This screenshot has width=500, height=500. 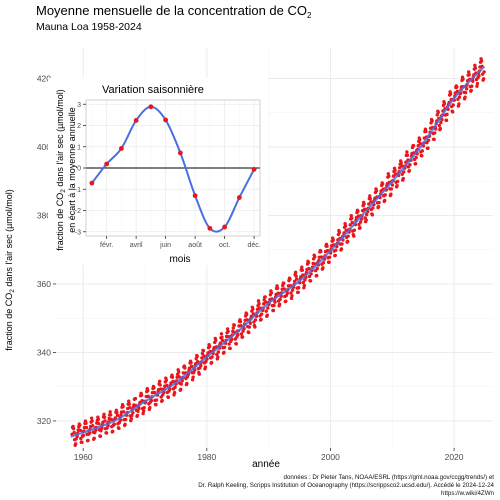 I want to click on inset-y-tick-label: 2, so click(x=79, y=126).